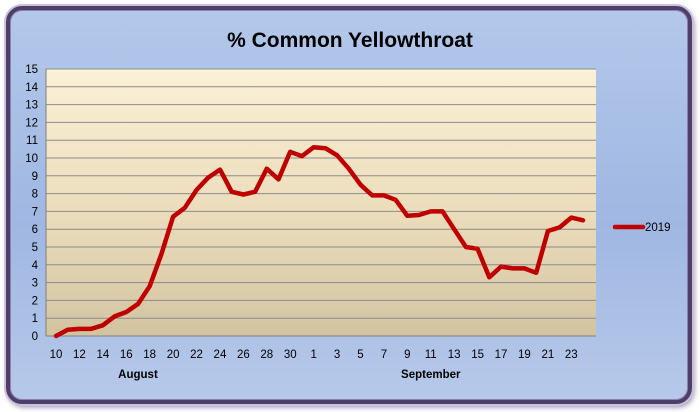 This screenshot has width=700, height=412. Describe the element at coordinates (290, 355) in the screenshot. I see `x-tick-label: 30` at that location.